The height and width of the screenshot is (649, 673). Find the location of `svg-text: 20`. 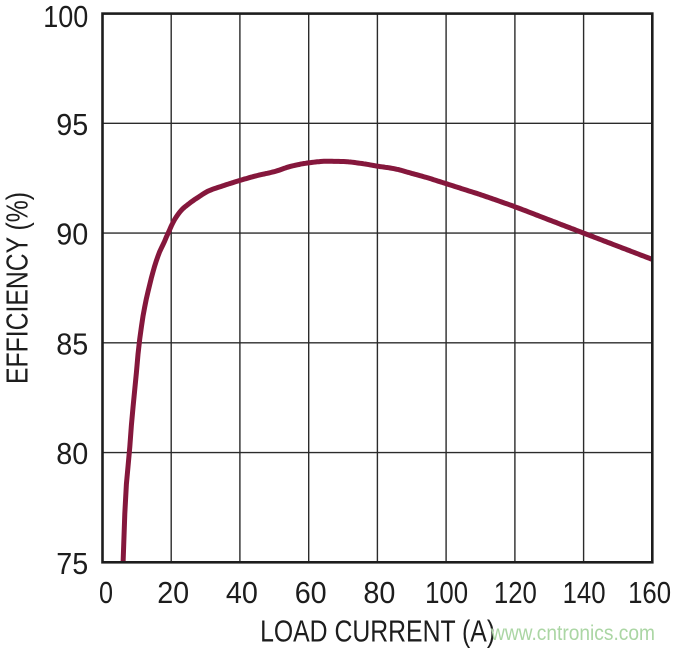

svg-text: 20 is located at coordinates (173, 593).